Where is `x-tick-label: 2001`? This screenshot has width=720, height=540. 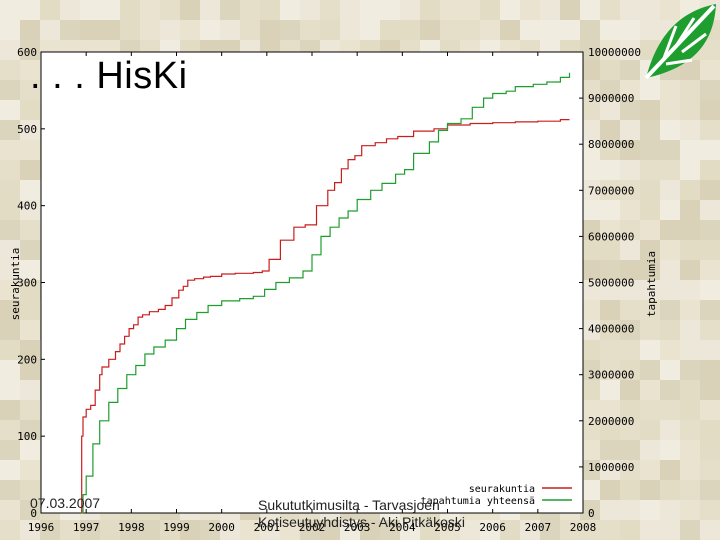 x-tick-label: 2001 is located at coordinates (267, 527).